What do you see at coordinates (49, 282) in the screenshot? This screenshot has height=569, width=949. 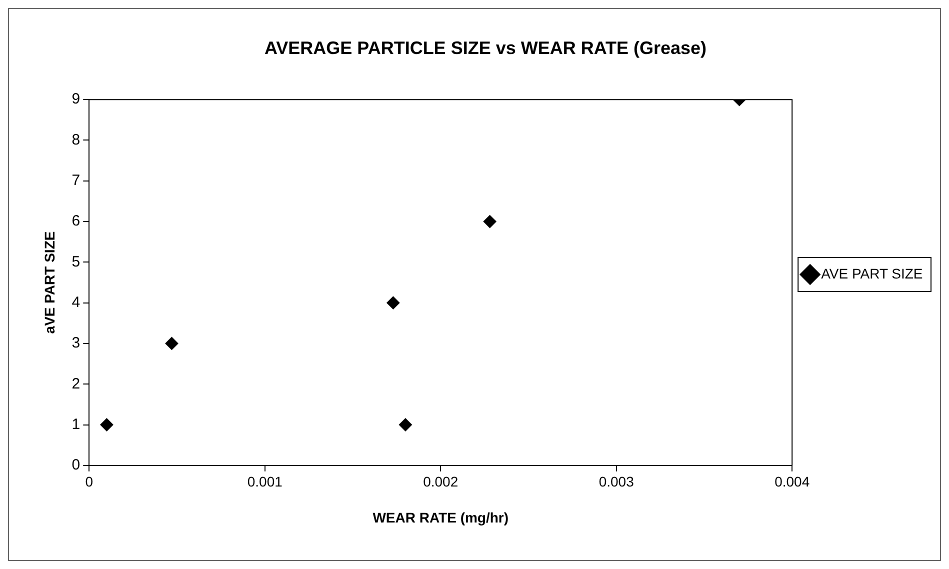 I see `y-axis-title: aVE PART SIZE` at bounding box center [49, 282].